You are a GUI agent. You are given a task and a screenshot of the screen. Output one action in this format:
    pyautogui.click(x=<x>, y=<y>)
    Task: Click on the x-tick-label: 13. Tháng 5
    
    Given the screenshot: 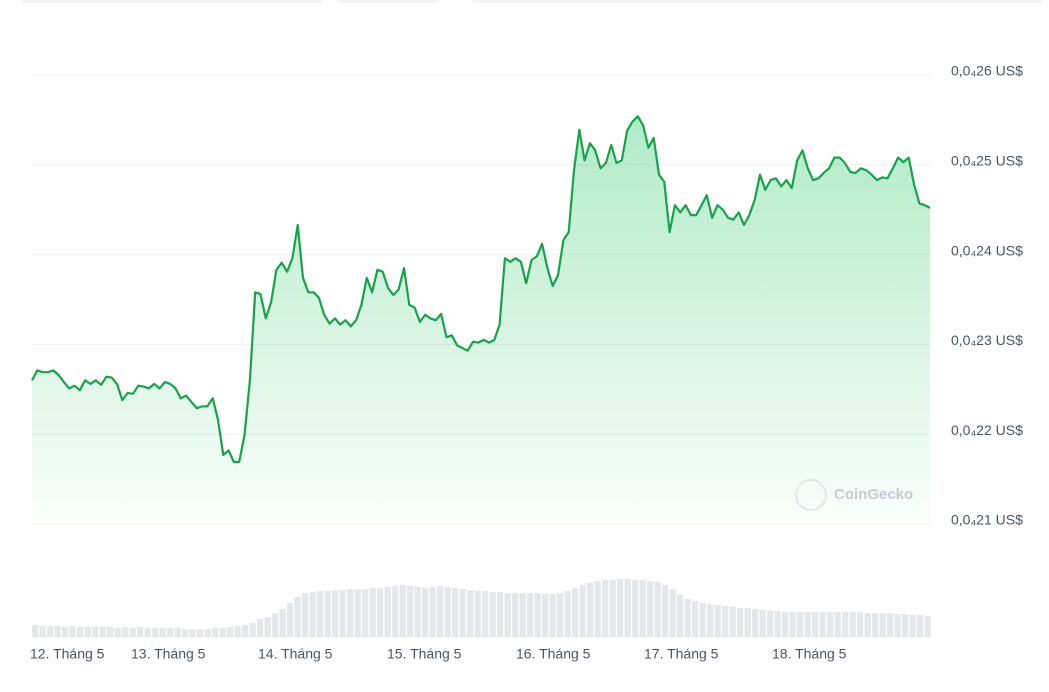 What is the action you would take?
    pyautogui.click(x=168, y=654)
    